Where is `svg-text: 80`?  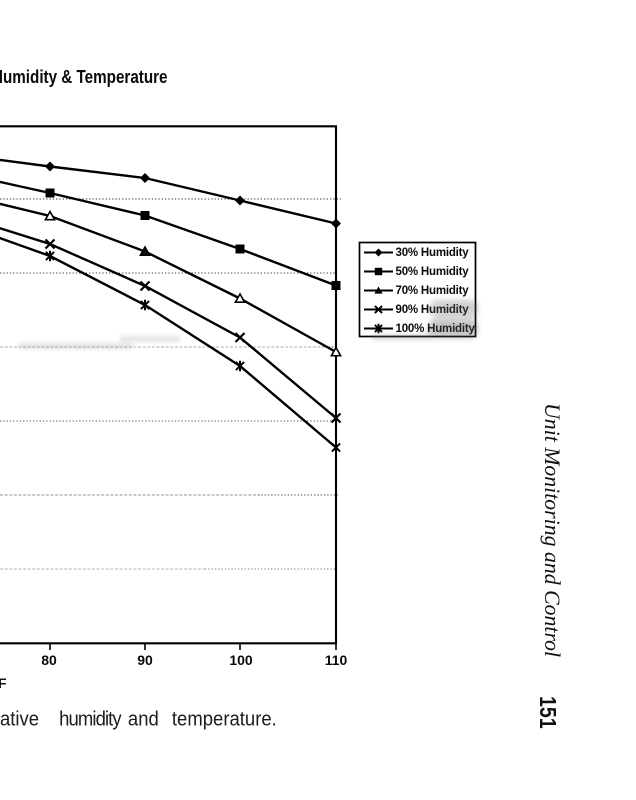 svg-text: 80 is located at coordinates (49, 660).